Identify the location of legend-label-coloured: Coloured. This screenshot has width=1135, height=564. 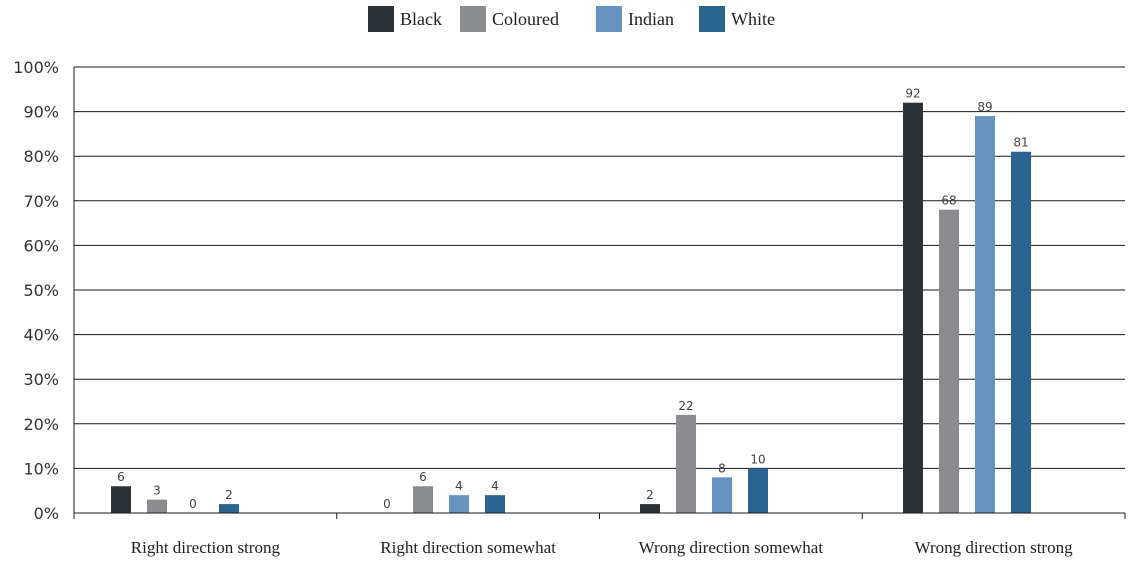
(525, 19).